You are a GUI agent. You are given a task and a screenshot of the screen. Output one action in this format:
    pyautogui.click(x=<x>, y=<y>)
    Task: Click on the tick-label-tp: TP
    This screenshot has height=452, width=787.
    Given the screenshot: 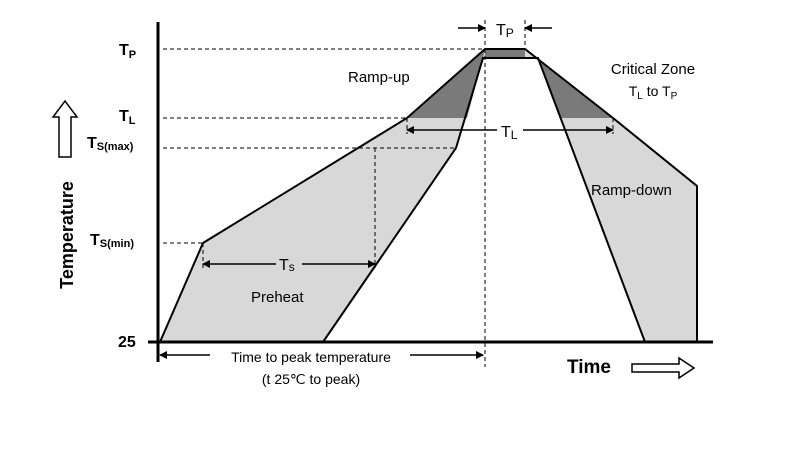 What is the action you would take?
    pyautogui.click(x=127, y=51)
    